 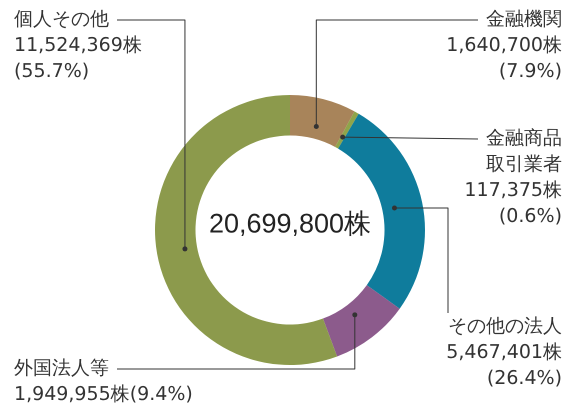 What do you see at coordinates (103, 393) in the screenshot?
I see `data-label: 1,949,955株(9.4%)` at bounding box center [103, 393].